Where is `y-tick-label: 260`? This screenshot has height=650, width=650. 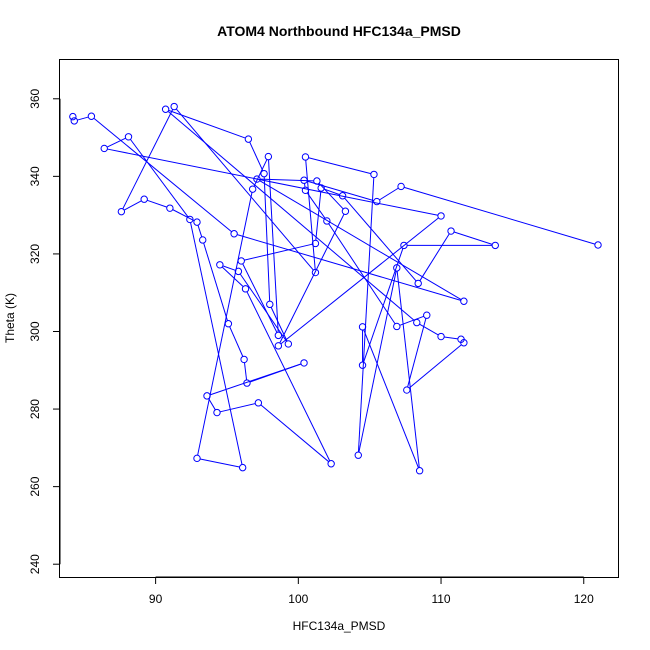
y-tick-label: 260 is located at coordinates (35, 486).